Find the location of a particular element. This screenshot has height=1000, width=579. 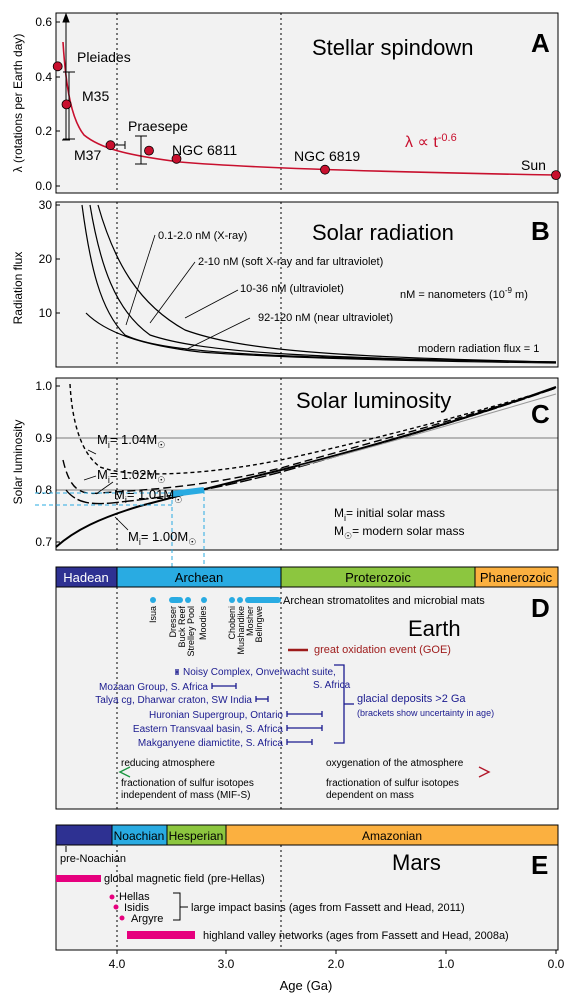

label-sun: Sun is located at coordinates (533, 165).